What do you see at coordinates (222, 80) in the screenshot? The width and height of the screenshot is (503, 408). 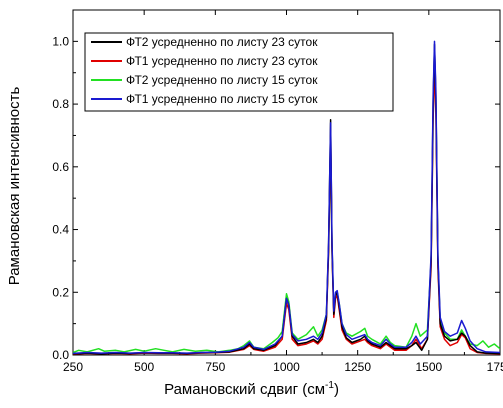 I see `legend-label-2: ФТ2 усредненно по листу 15 суток` at bounding box center [222, 80].